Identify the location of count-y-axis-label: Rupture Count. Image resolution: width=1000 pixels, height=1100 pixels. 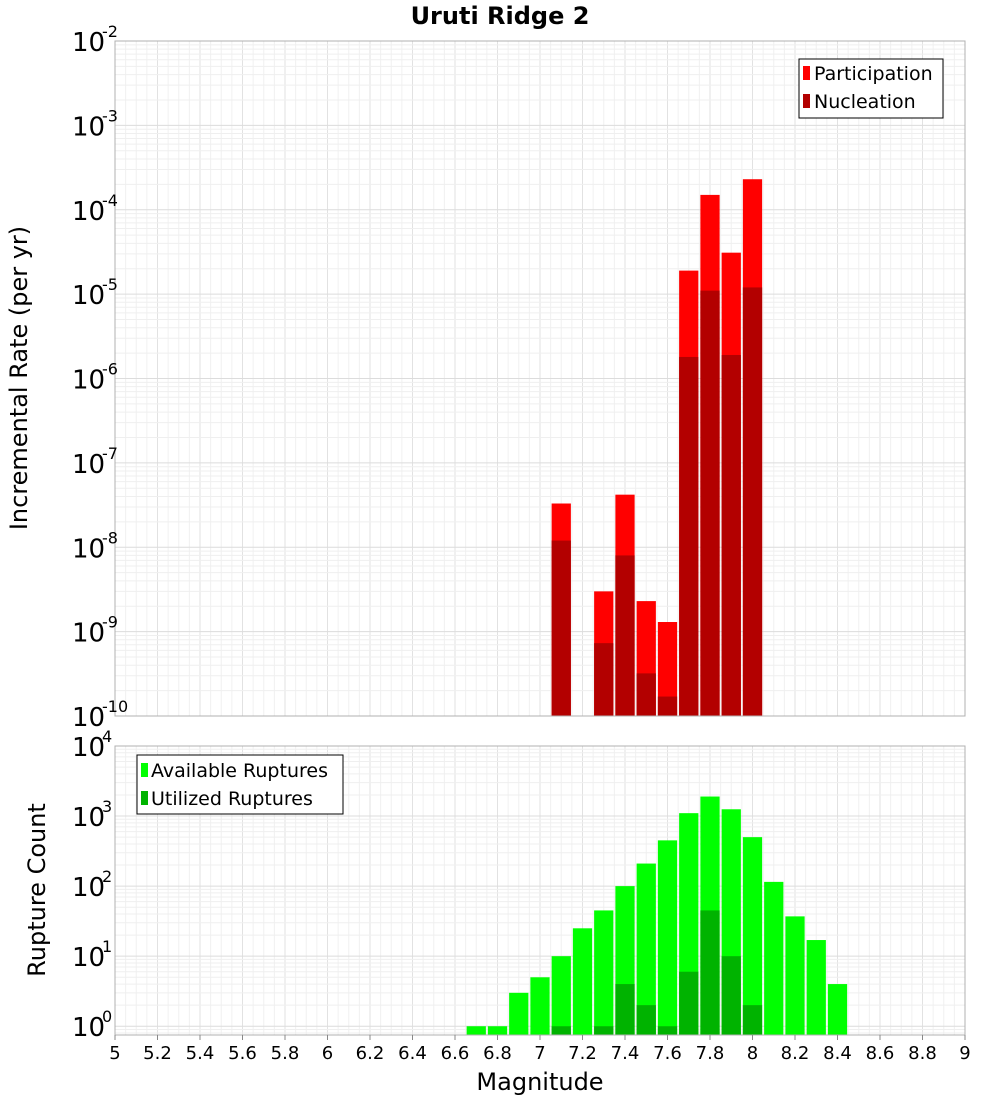
(37, 890).